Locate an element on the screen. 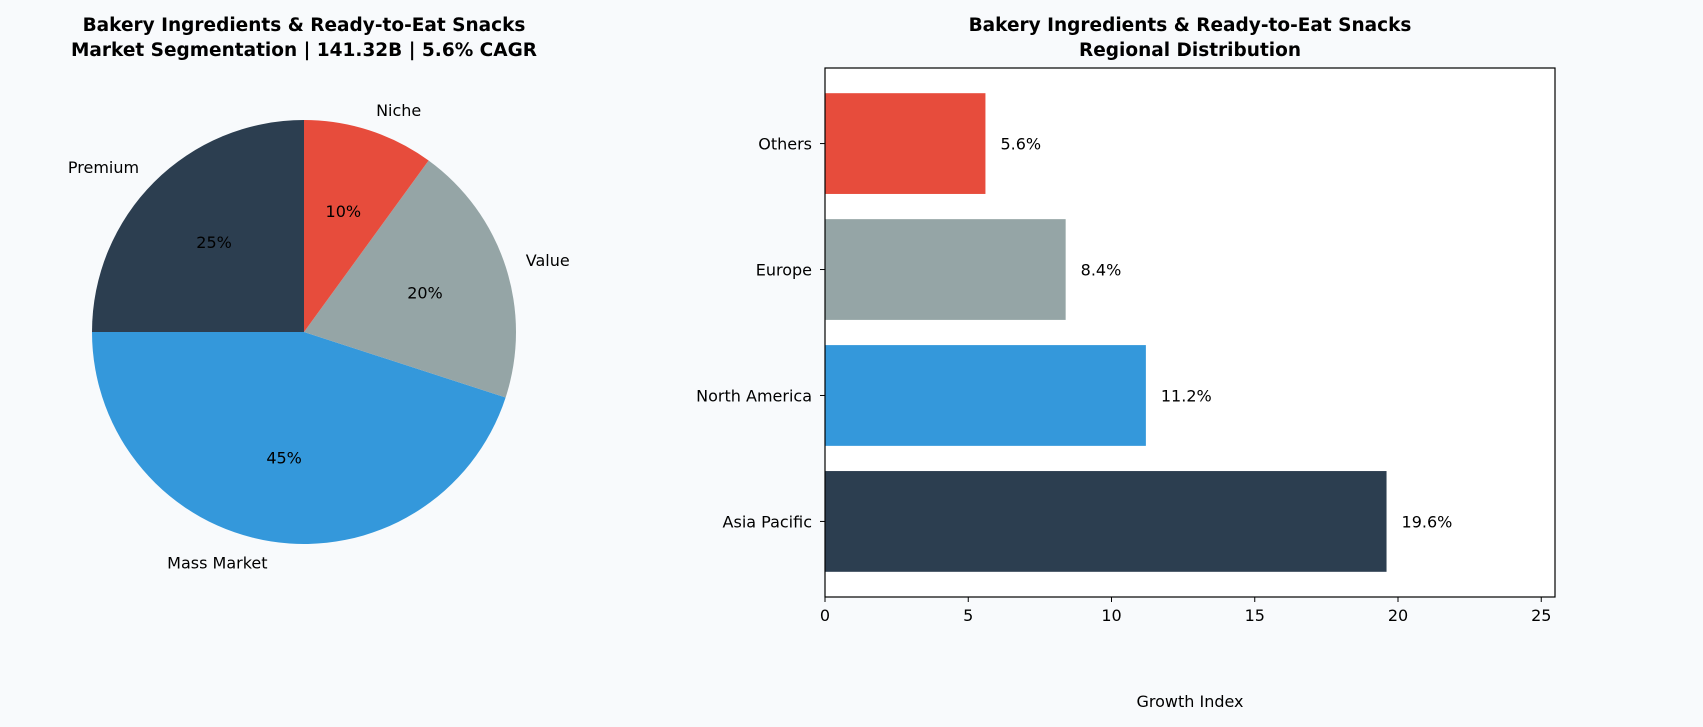 The height and width of the screenshot is (727, 1703). pie-label: Premium is located at coordinates (103, 167).